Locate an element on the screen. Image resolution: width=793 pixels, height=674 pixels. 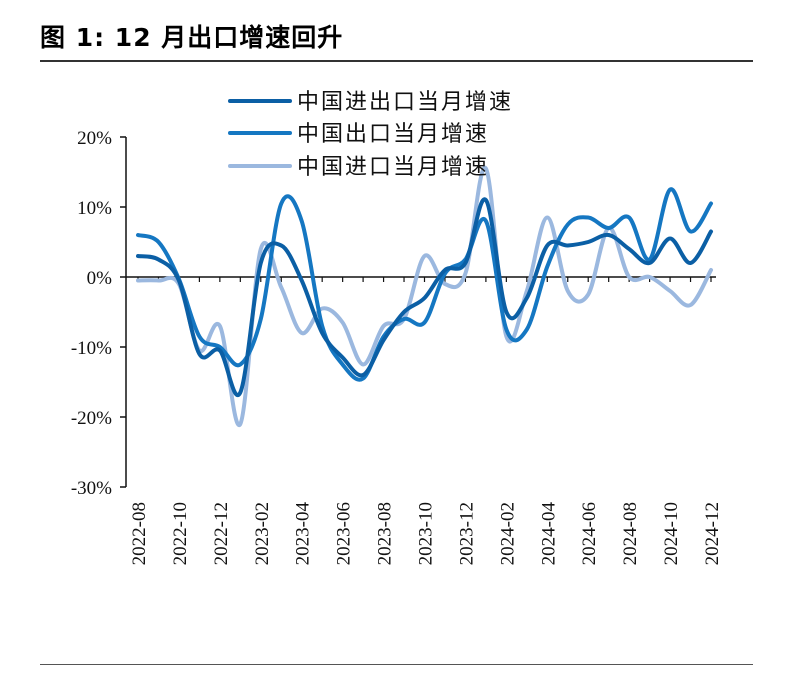
figure-title: 图 1: 12 月出口增速回升 is located at coordinates (192, 37).